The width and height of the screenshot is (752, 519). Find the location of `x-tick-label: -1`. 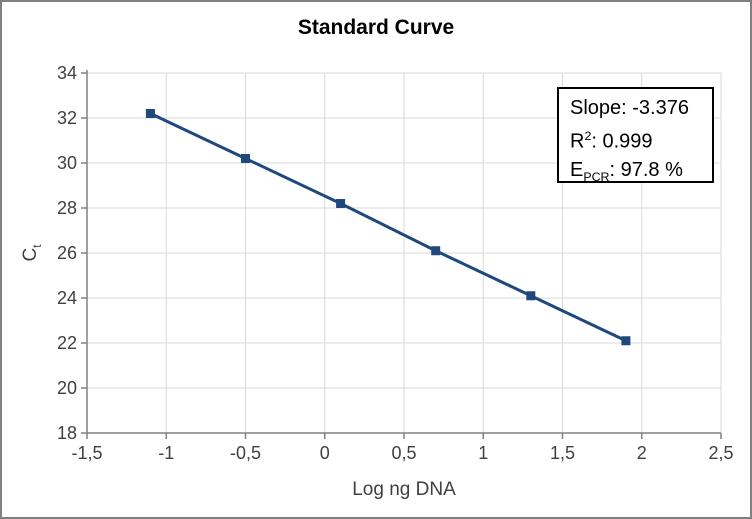

x-tick-label: -1 is located at coordinates (166, 453).